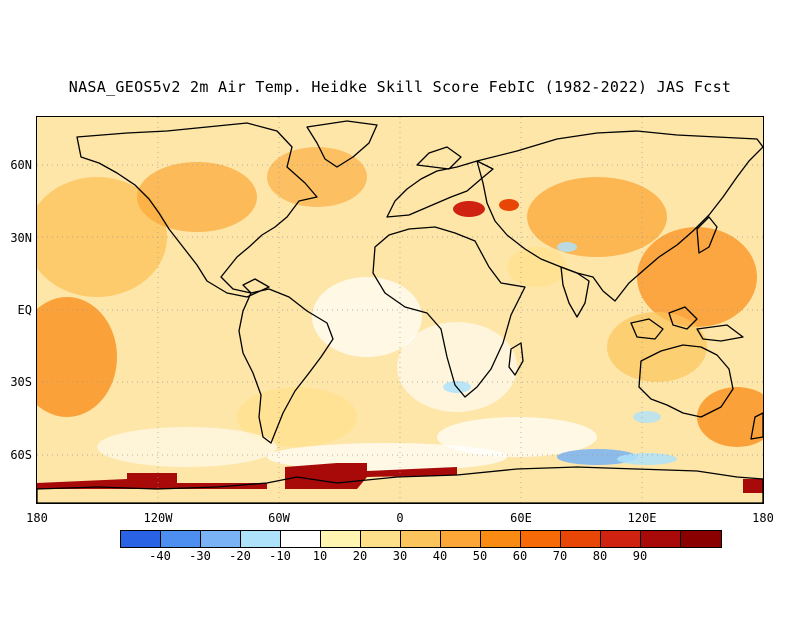 This screenshot has height=618, width=800. Describe the element at coordinates (21, 455) in the screenshot. I see `lat-label-60s: 60S` at that location.